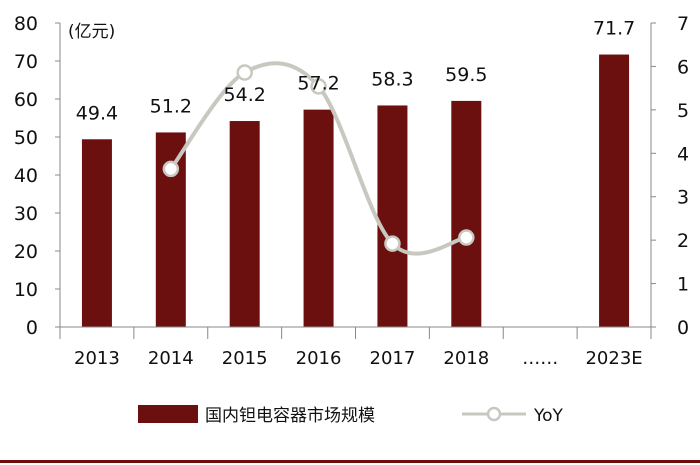 This screenshot has width=700, height=465. What do you see at coordinates (393, 358) in the screenshot?
I see `x-tick-label: 2017` at bounding box center [393, 358].